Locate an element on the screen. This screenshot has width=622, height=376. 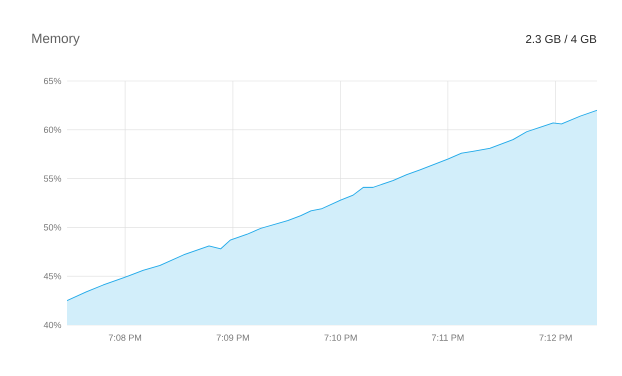
x-tick-label: 7:12 PM is located at coordinates (555, 337).